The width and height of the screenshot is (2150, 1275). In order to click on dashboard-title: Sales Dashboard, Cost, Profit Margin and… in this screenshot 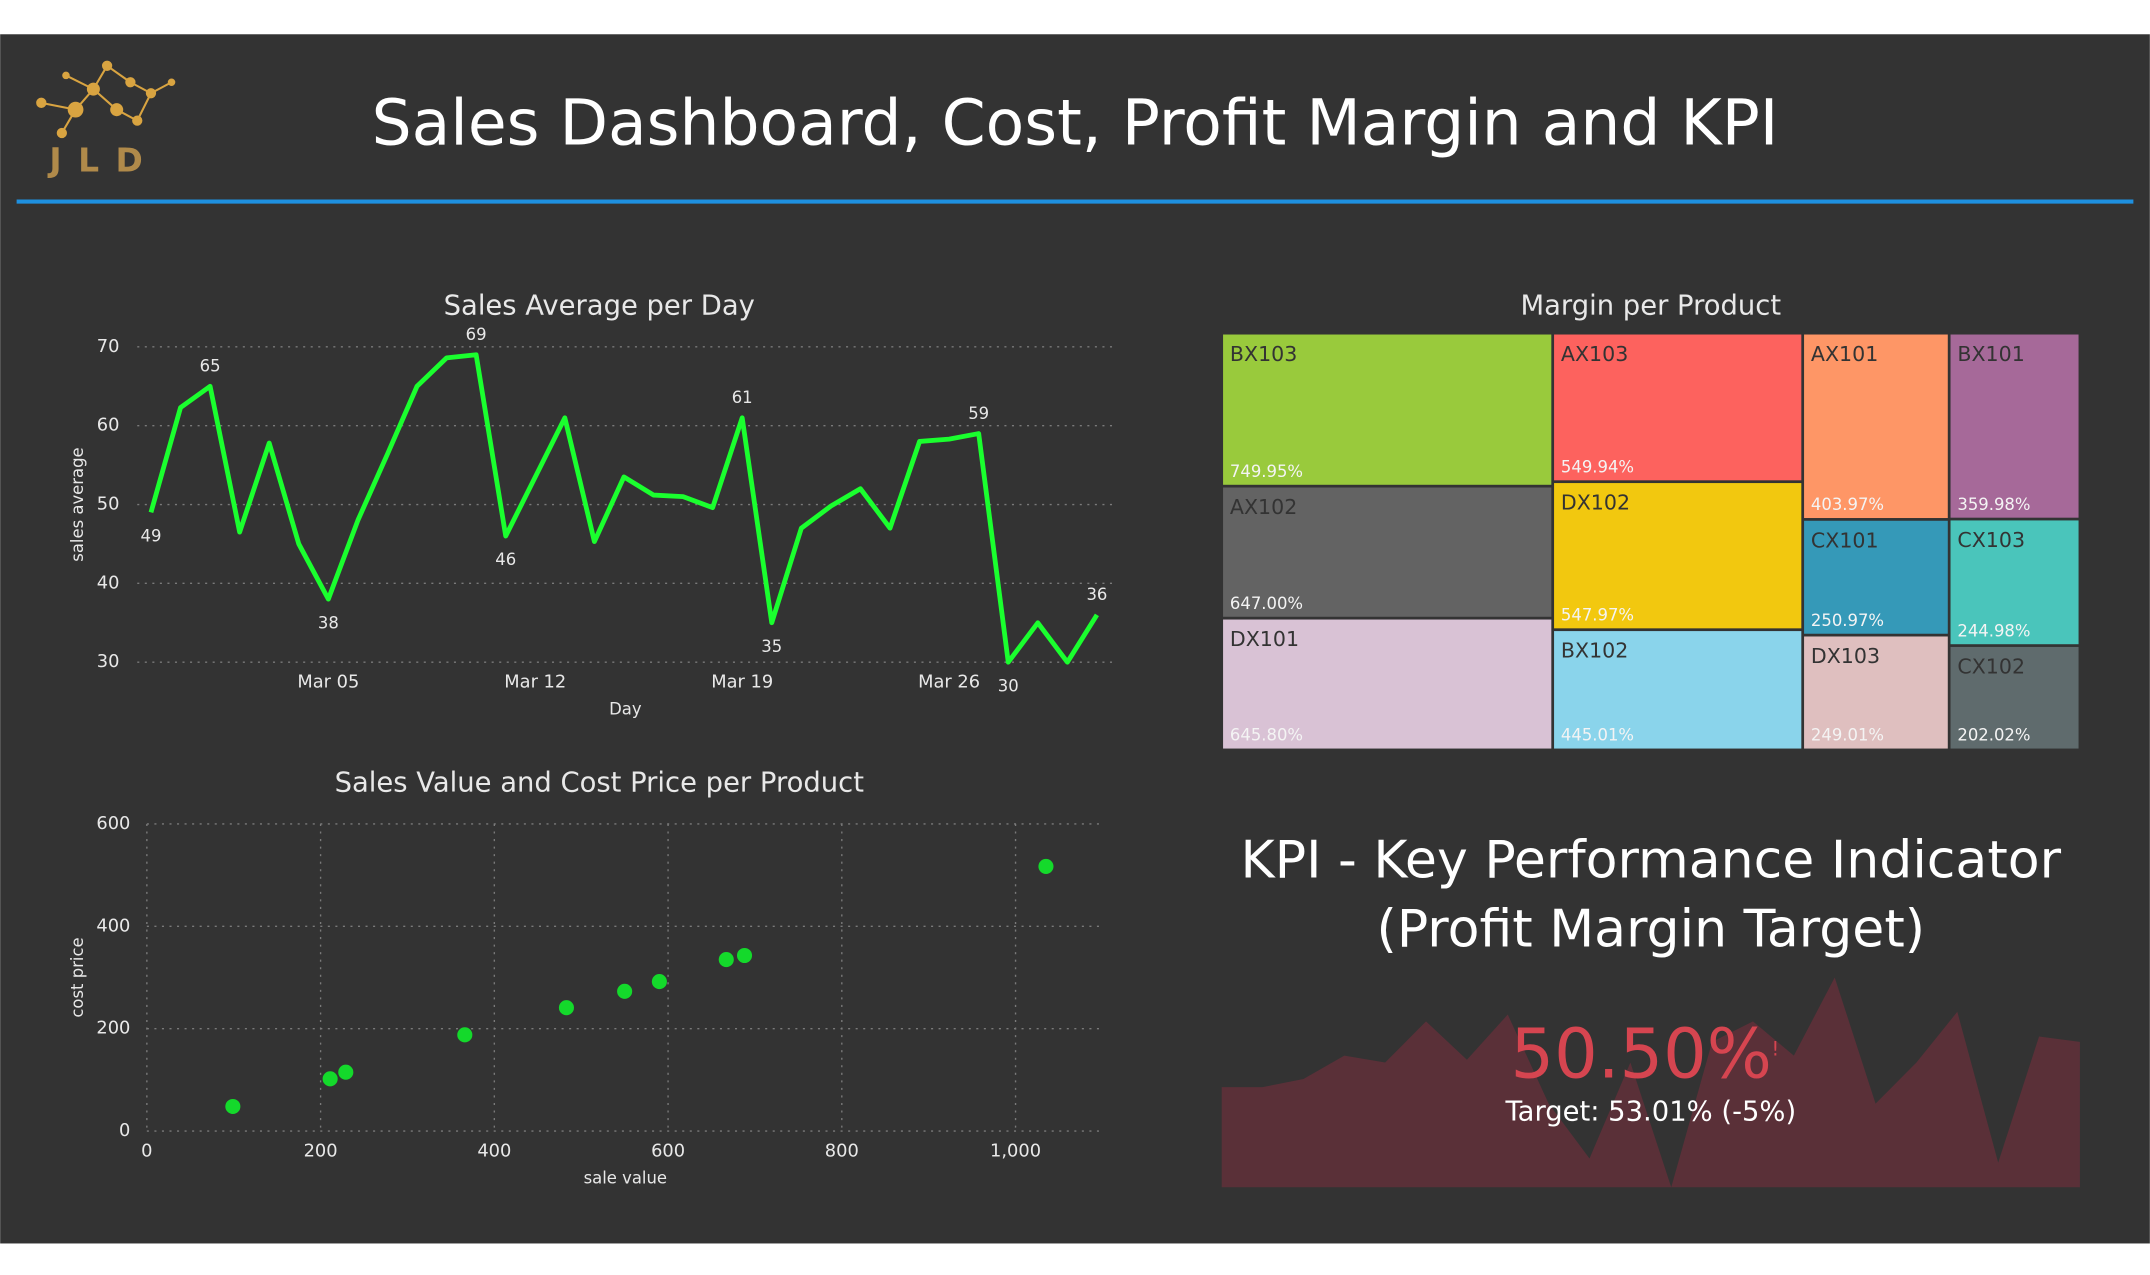, I will do `click(1075, 123)`.